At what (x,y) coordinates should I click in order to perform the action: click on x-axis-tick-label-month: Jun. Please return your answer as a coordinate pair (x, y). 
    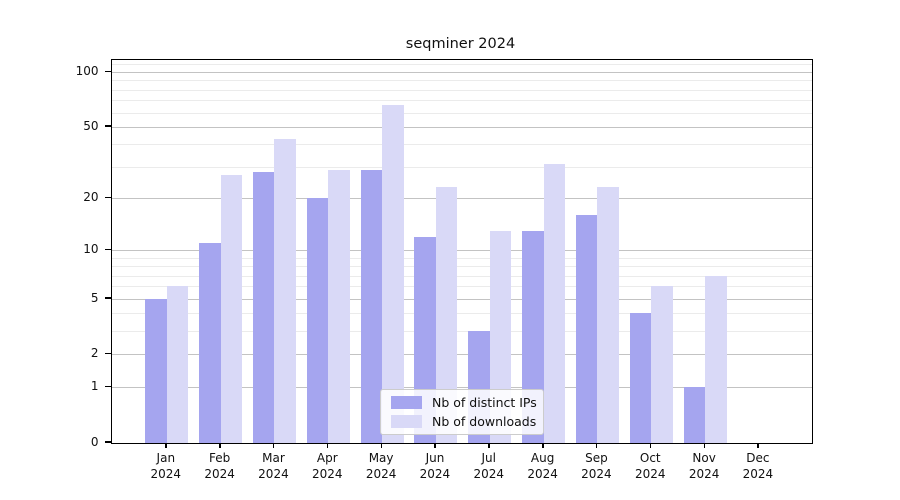
    Looking at the image, I should click on (435, 458).